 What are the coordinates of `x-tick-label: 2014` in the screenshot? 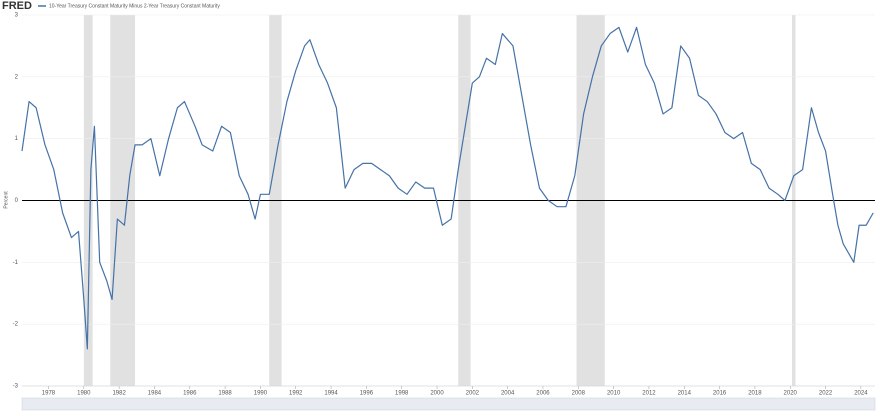 It's located at (685, 394).